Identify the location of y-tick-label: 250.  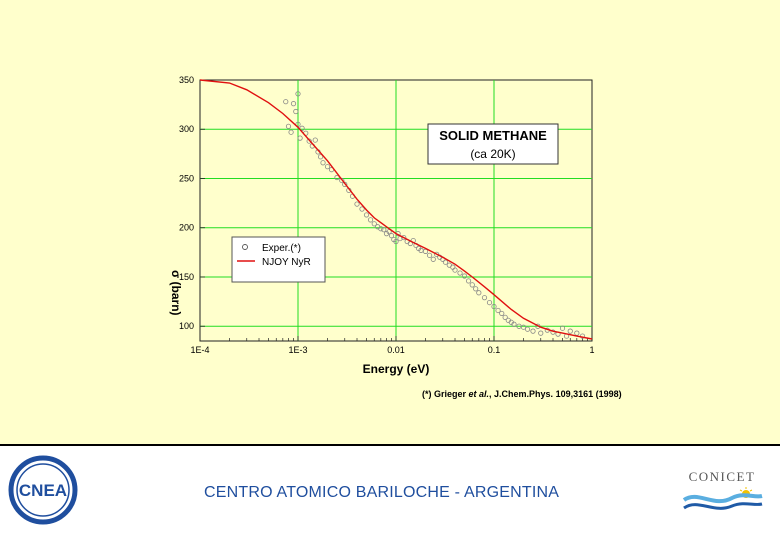
(186, 178).